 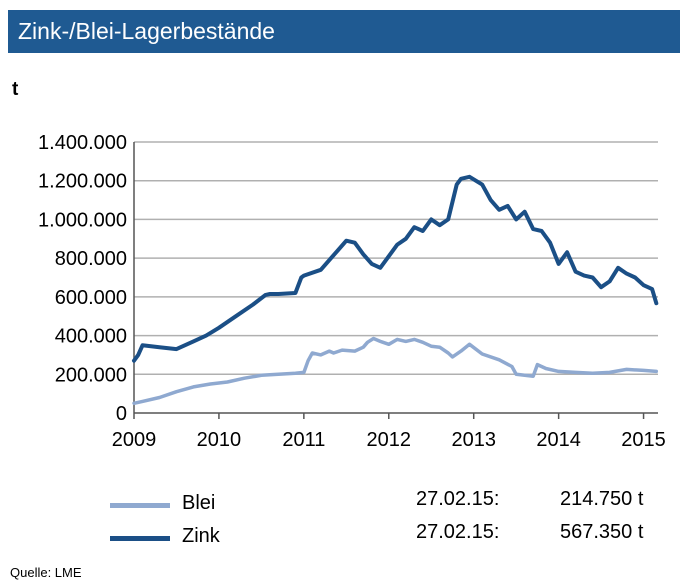 I want to click on chart-title: Zink-/Blei-Lagerbestände, so click(x=146, y=31).